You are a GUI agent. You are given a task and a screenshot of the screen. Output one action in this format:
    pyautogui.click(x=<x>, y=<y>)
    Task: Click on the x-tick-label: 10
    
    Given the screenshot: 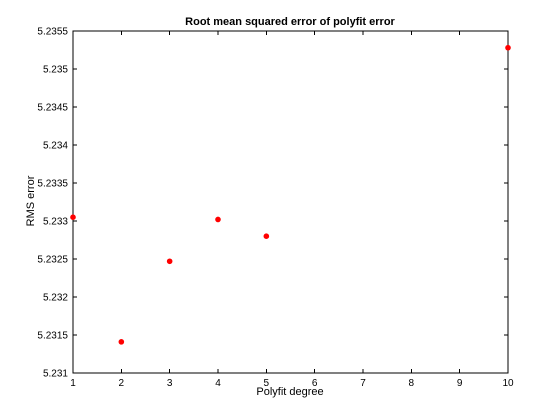 What is the action you would take?
    pyautogui.click(x=508, y=383)
    